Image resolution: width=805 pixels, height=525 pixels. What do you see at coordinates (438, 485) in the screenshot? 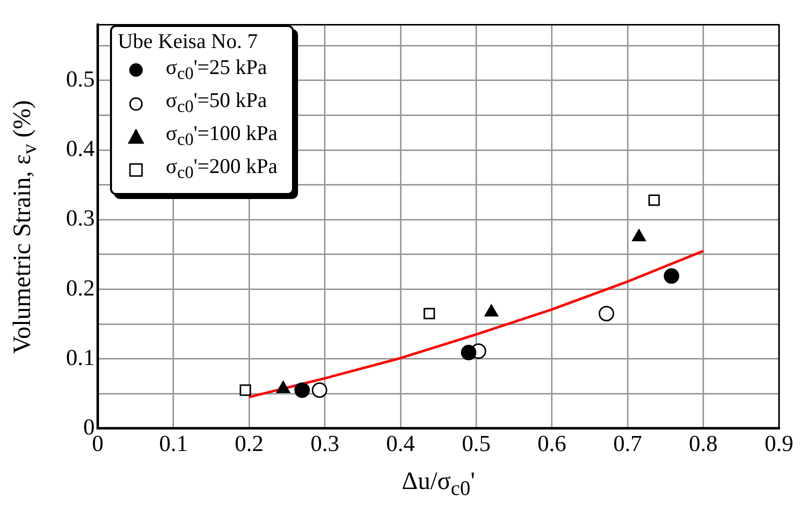
I see `x-axis-title: Δu/σ$_{c0}$'` at bounding box center [438, 485].